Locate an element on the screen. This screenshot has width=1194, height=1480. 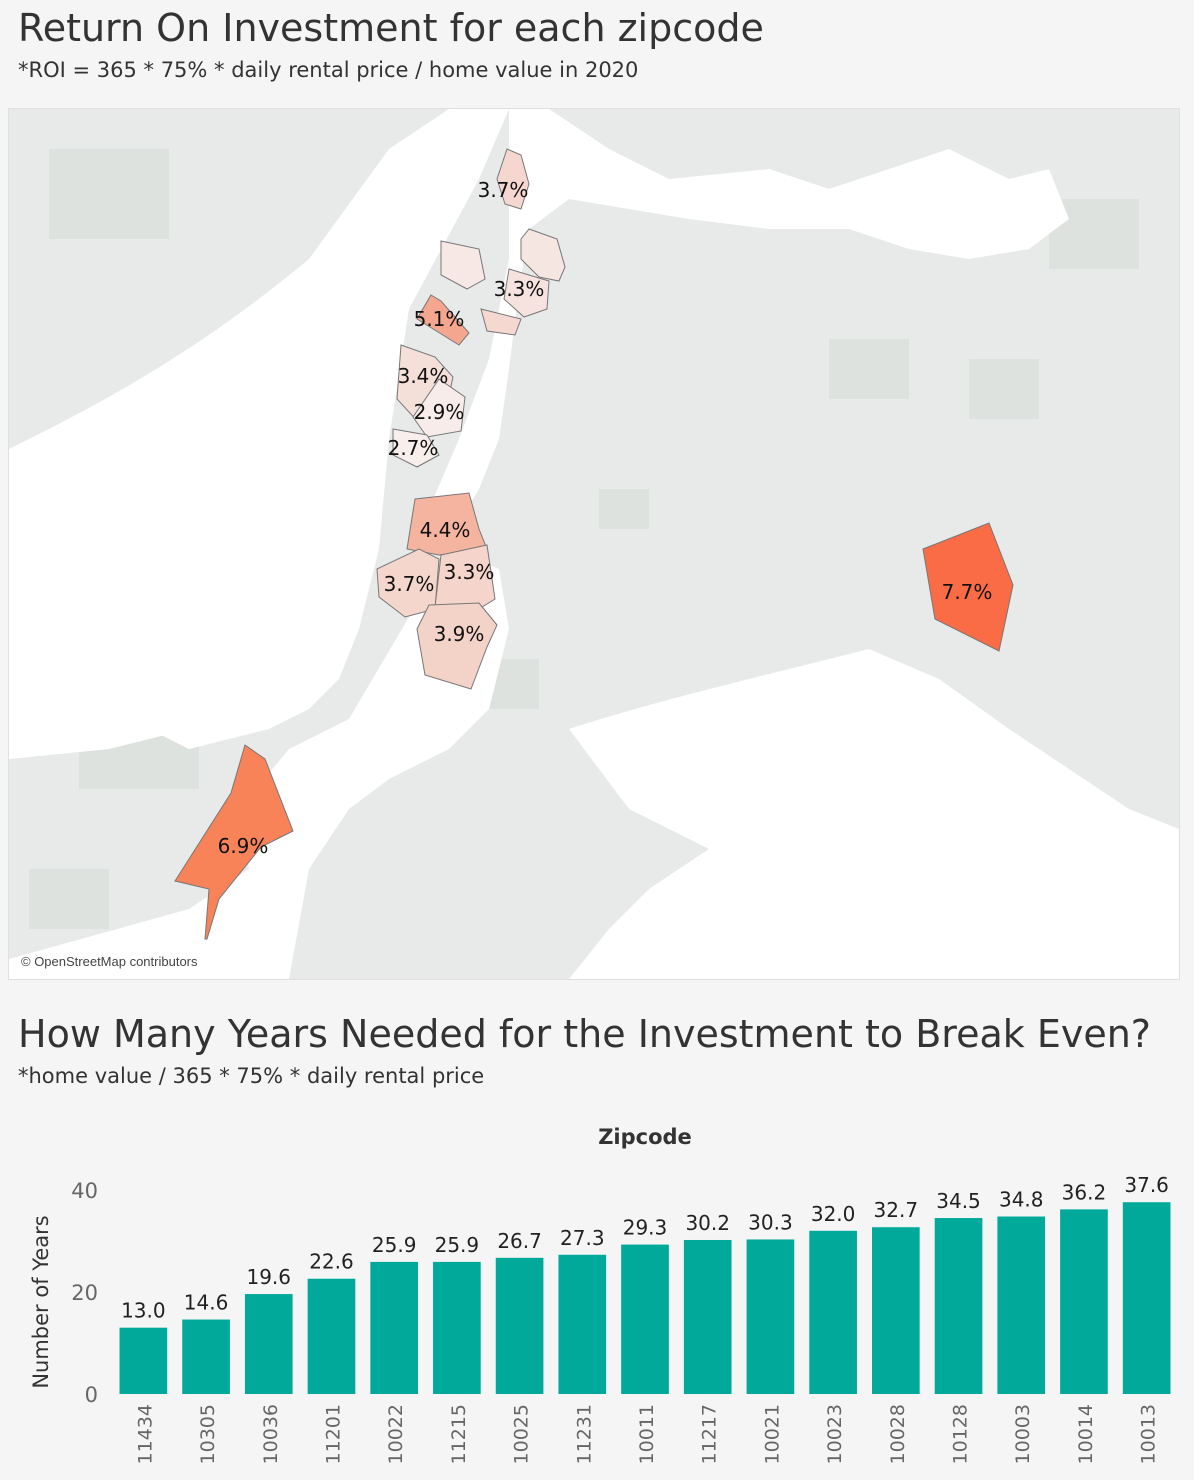
roi-label: 5.1% is located at coordinates (439, 319).